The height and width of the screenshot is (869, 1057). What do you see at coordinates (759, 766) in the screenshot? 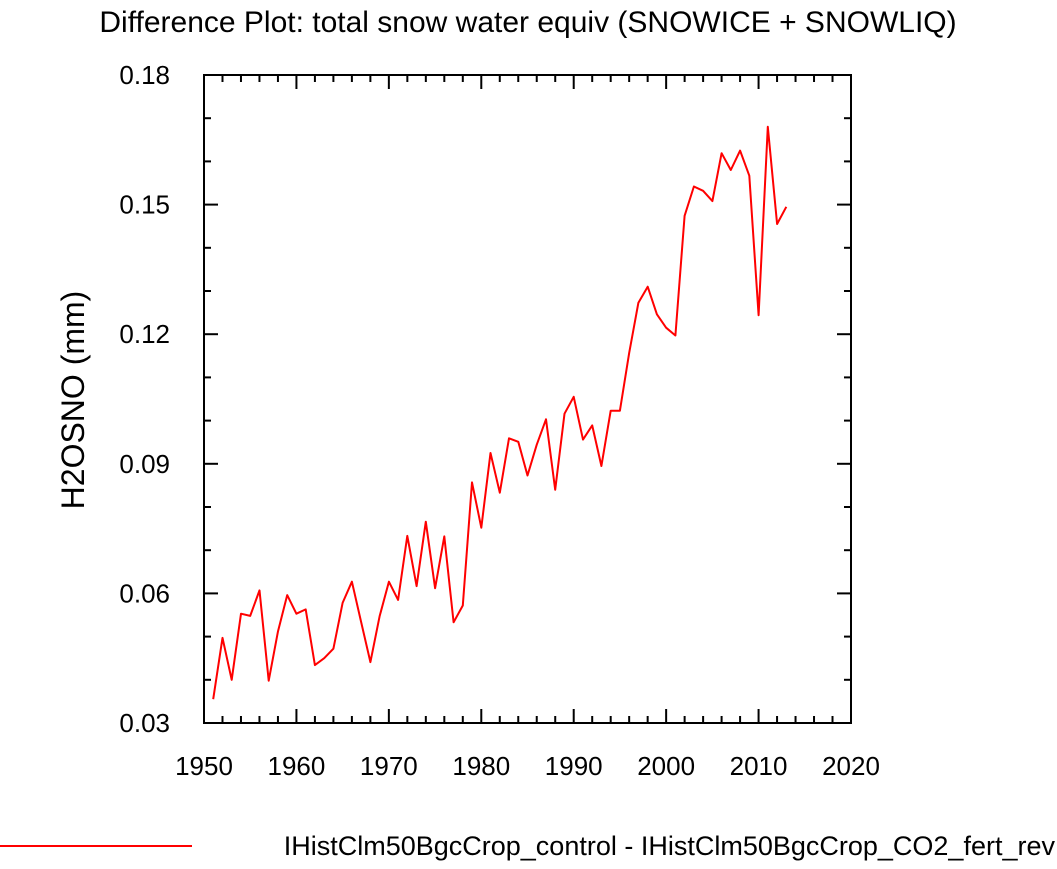
I see `x-tick-label: 2010` at bounding box center [759, 766].